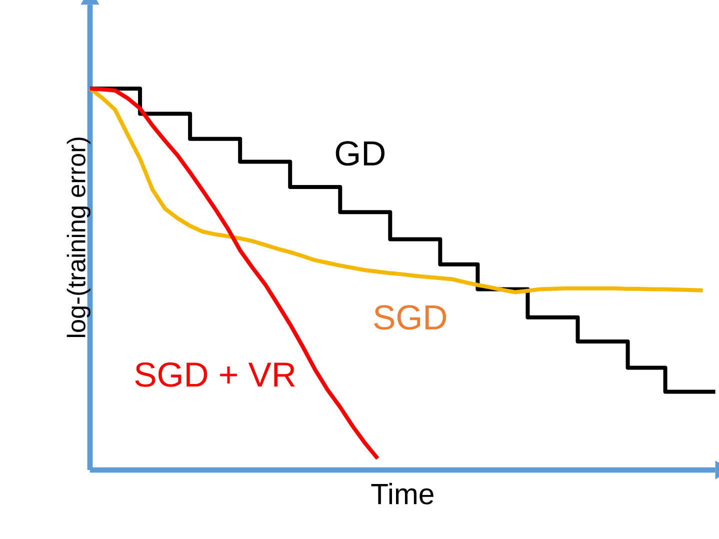 This screenshot has width=719, height=539. I want to click on series-label: SGD + VR, so click(215, 374).